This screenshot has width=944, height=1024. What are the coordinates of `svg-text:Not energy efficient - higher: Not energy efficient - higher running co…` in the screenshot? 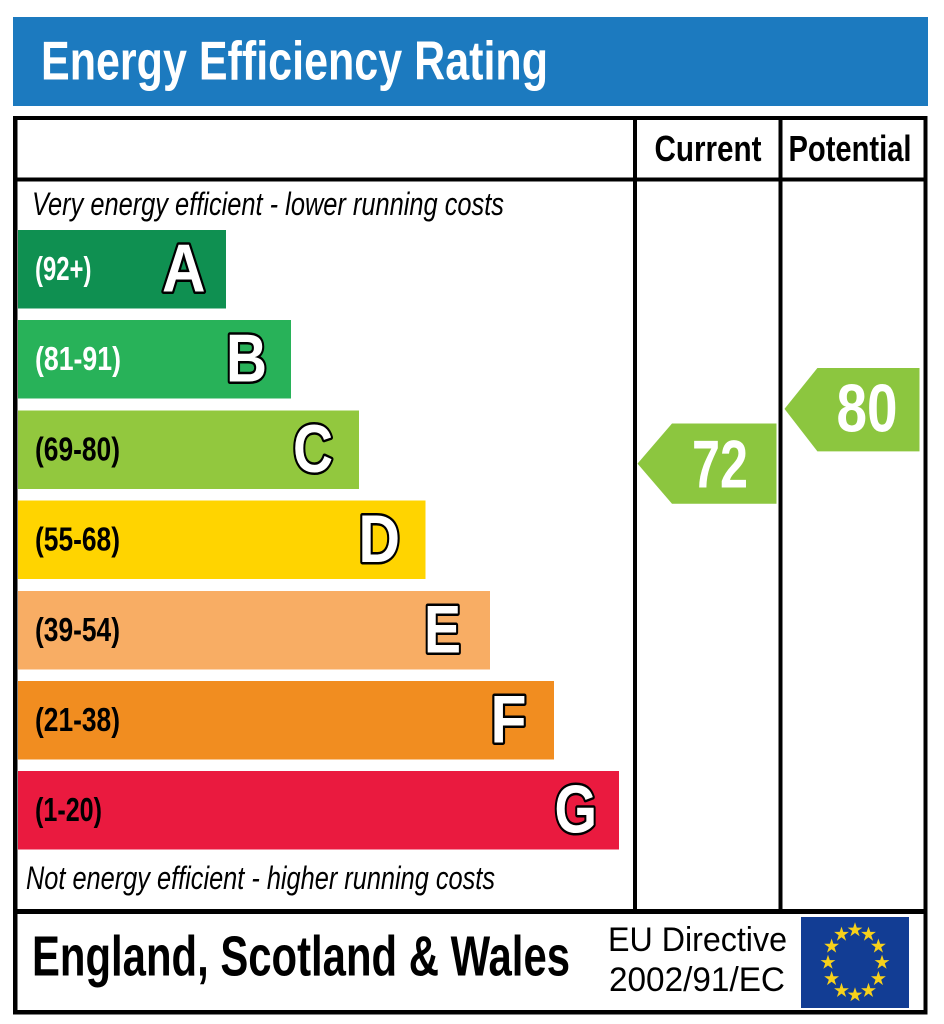 It's located at (260, 878).